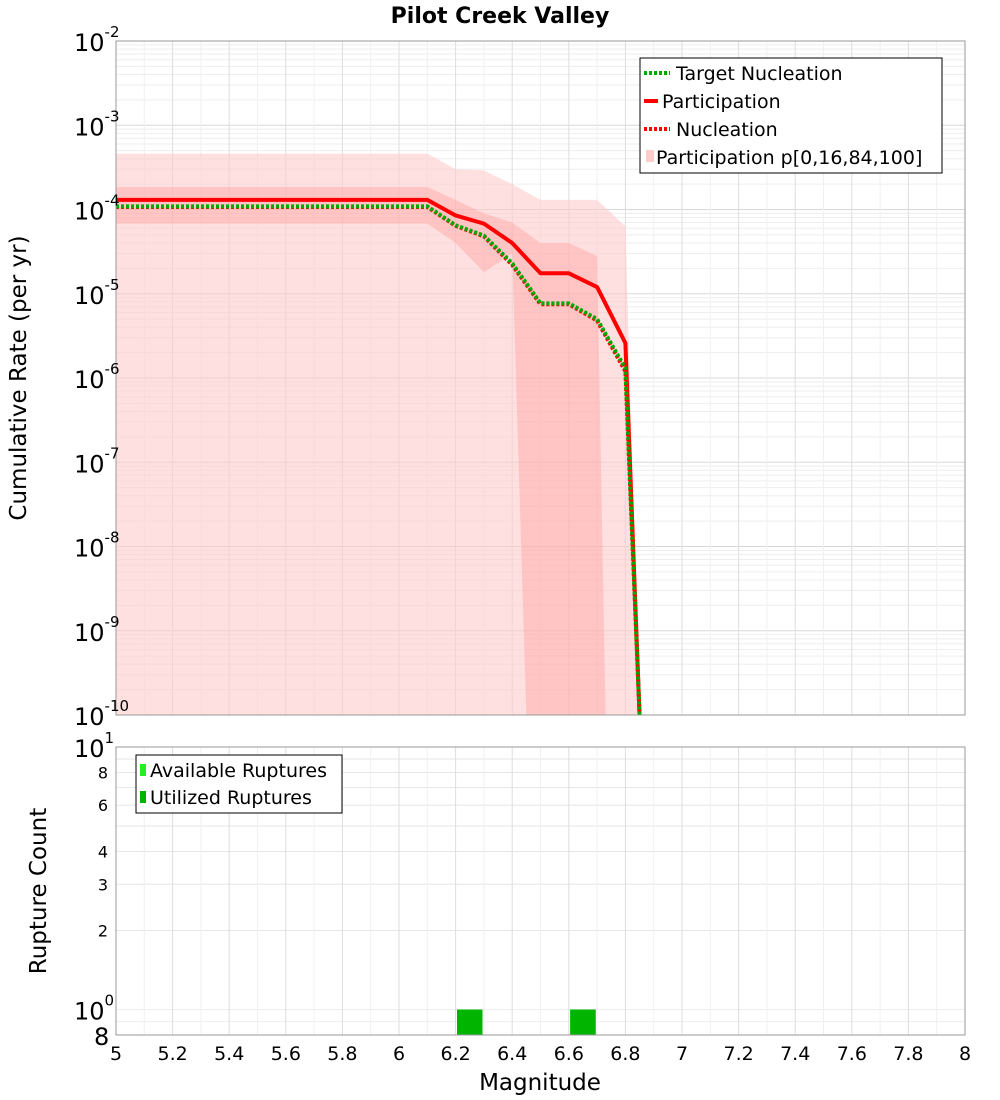 This screenshot has height=1100, width=1000. Describe the element at coordinates (540, 1083) in the screenshot. I see `x-axis-label: Magnitude` at that location.